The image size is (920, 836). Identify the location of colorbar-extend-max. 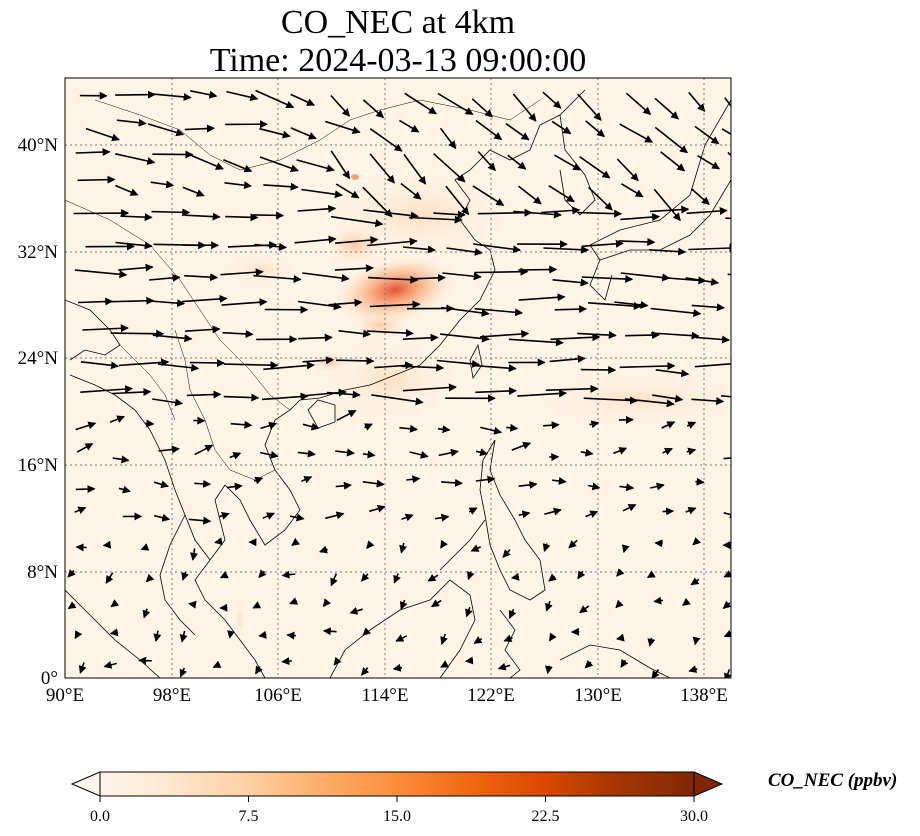
(708, 784).